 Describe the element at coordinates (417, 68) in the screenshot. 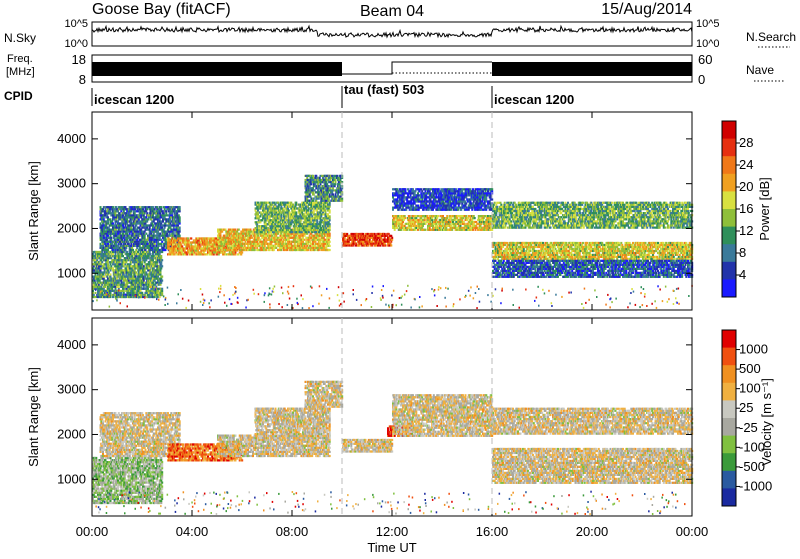

I see `freq-step-line` at that location.